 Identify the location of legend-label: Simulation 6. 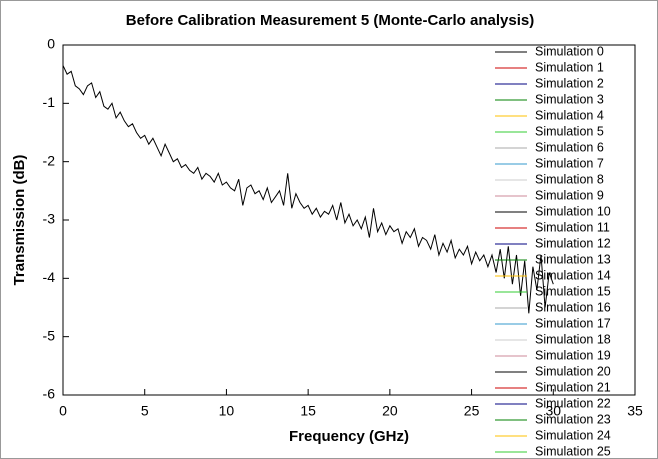
(569, 147).